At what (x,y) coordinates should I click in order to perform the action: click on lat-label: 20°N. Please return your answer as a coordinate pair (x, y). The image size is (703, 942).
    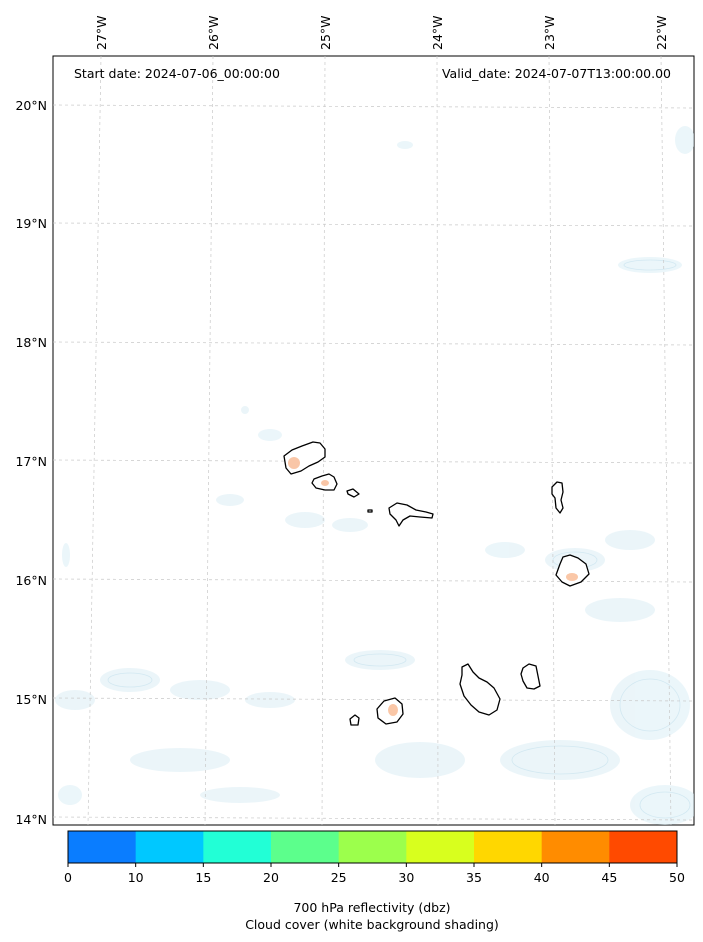
    Looking at the image, I should click on (31, 105).